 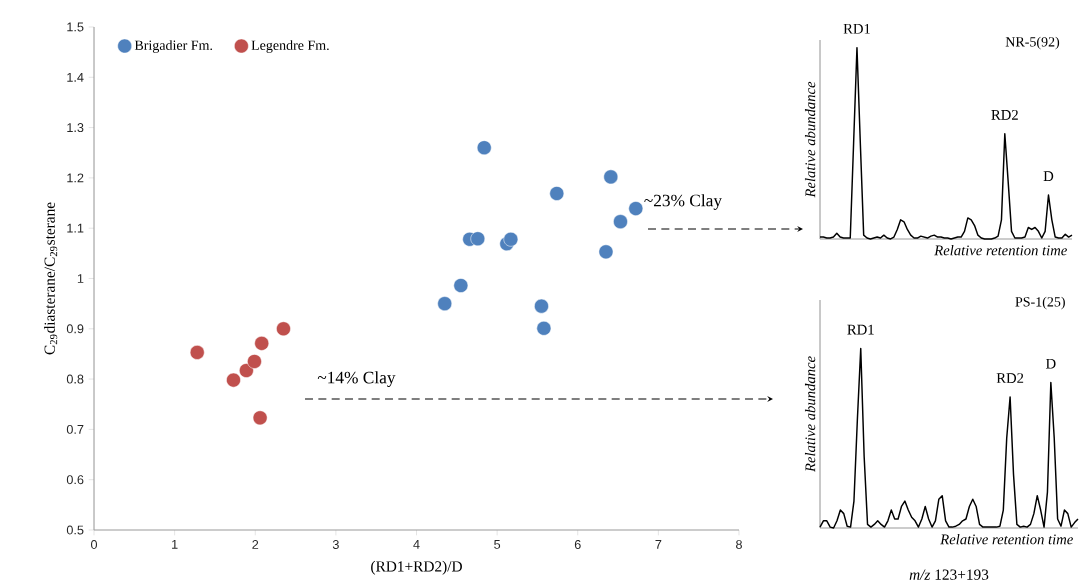 I want to click on y-tick-label: 1, so click(x=80, y=278).